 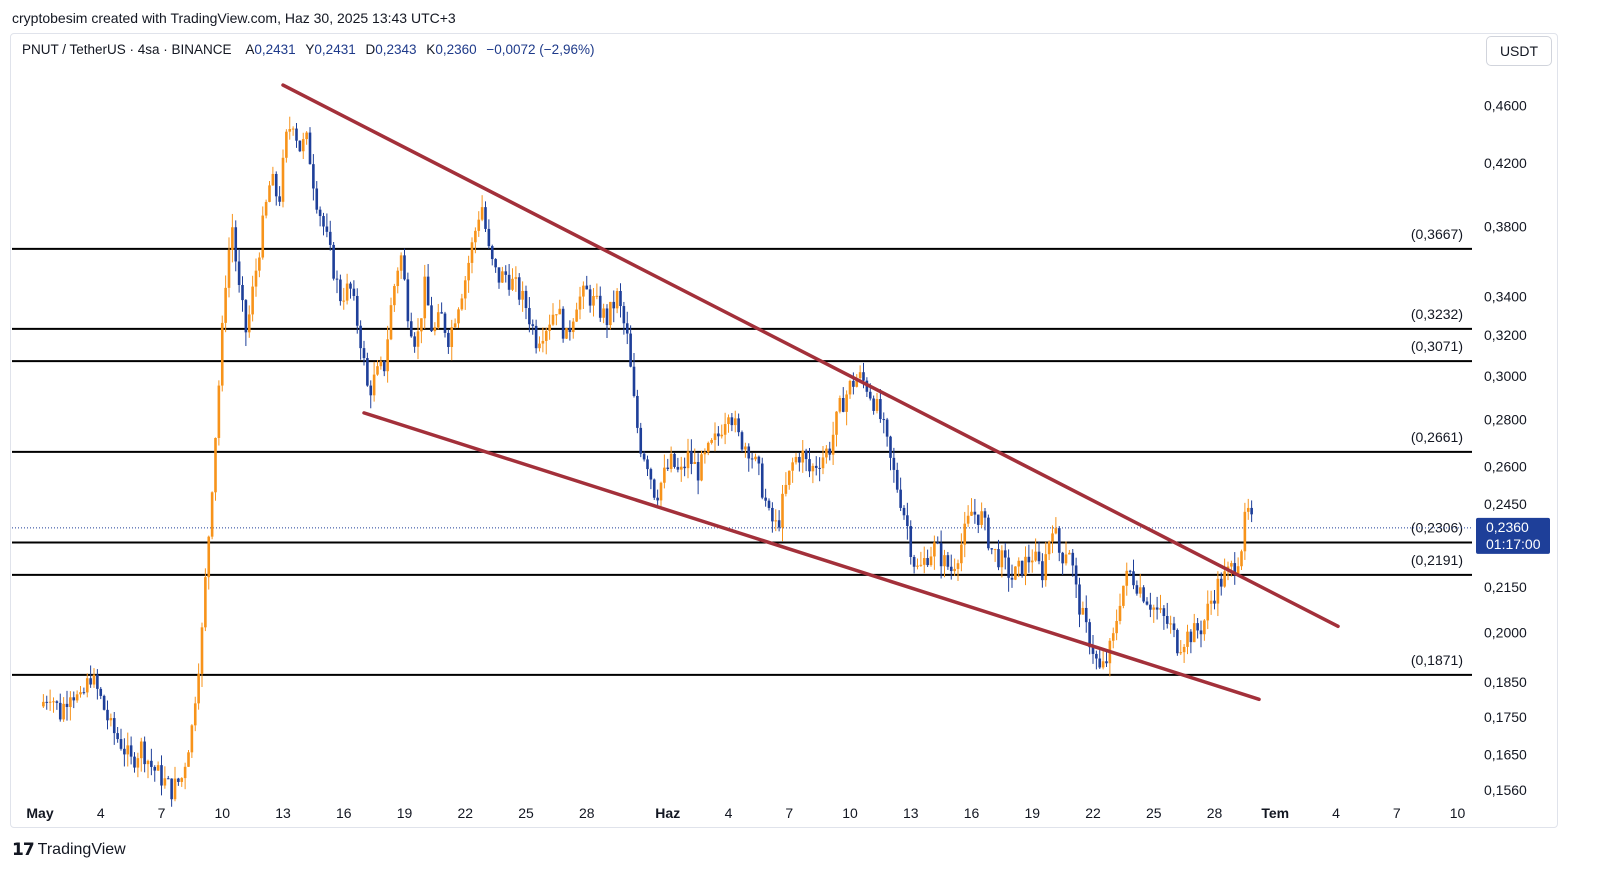 I want to click on time-tick-label: 13, so click(x=911, y=813).